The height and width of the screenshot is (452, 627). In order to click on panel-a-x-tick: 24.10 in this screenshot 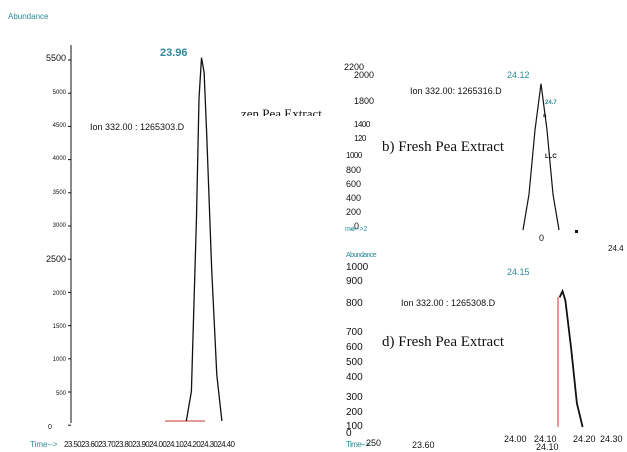, I will do `click(175, 444)`.